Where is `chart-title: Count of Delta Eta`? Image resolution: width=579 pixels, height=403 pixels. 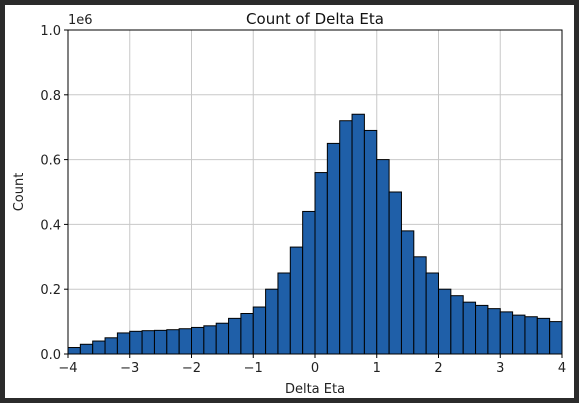
chart-title: Count of Delta Eta is located at coordinates (315, 19).